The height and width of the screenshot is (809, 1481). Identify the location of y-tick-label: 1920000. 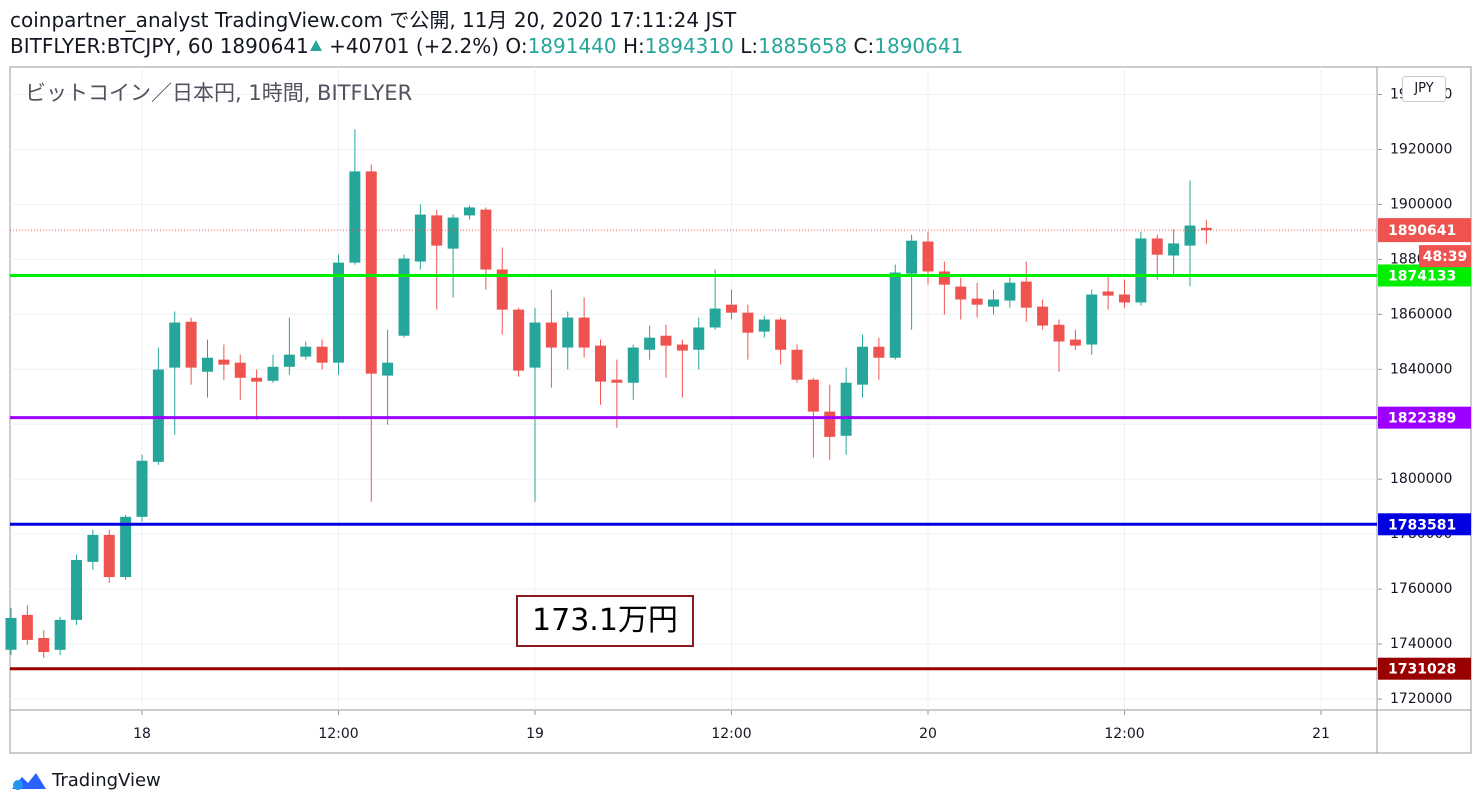
(1421, 149).